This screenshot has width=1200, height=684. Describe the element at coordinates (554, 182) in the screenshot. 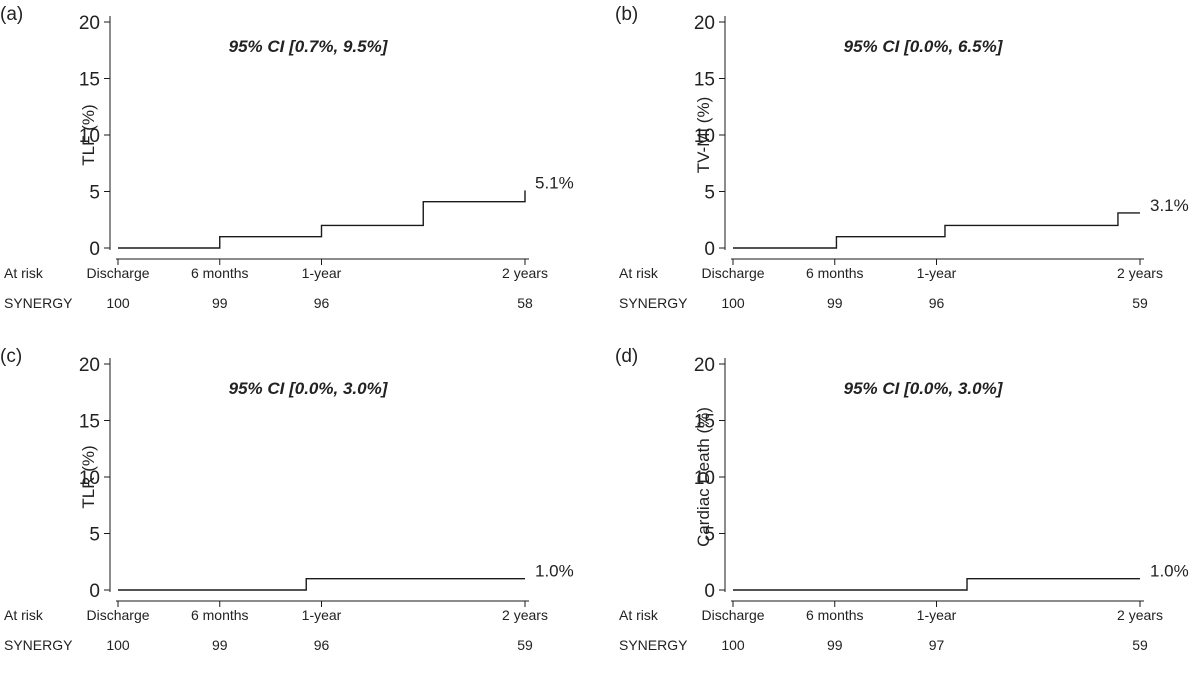

I see `end-value-label: 5.1%` at that location.